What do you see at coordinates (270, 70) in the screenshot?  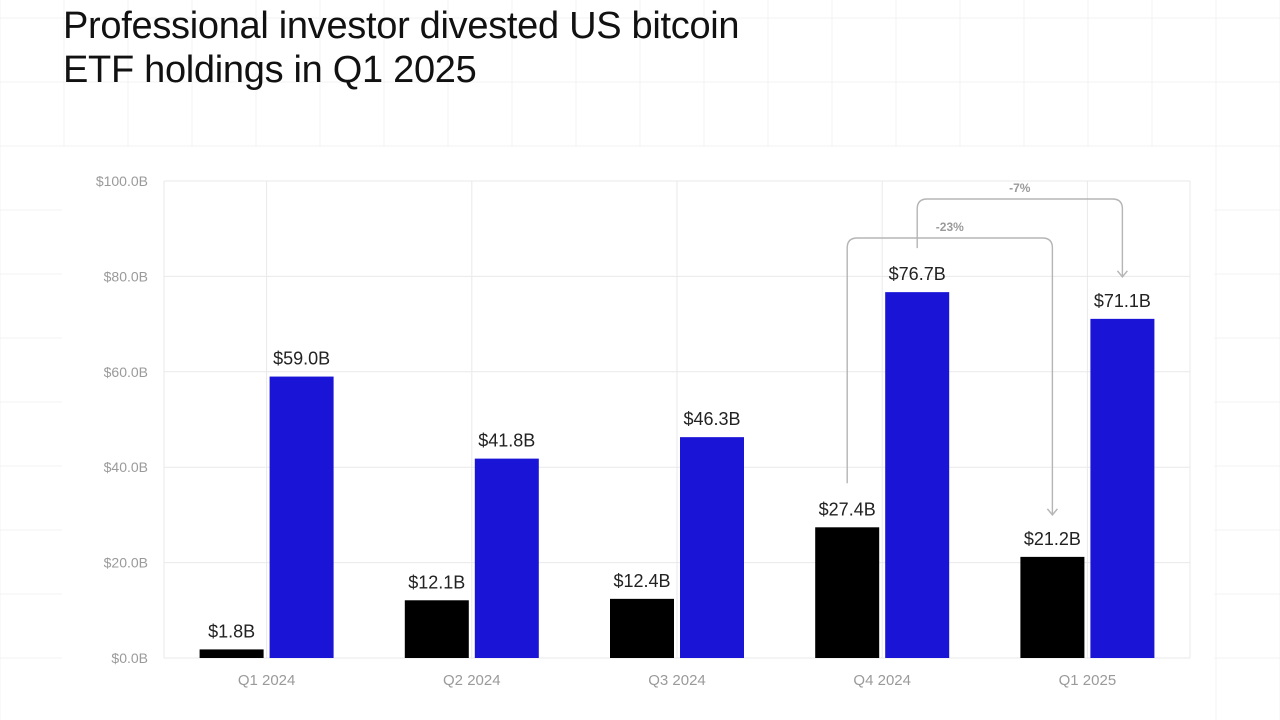 I see `title-line-2: ETF holdings in Q1 2025` at bounding box center [270, 70].